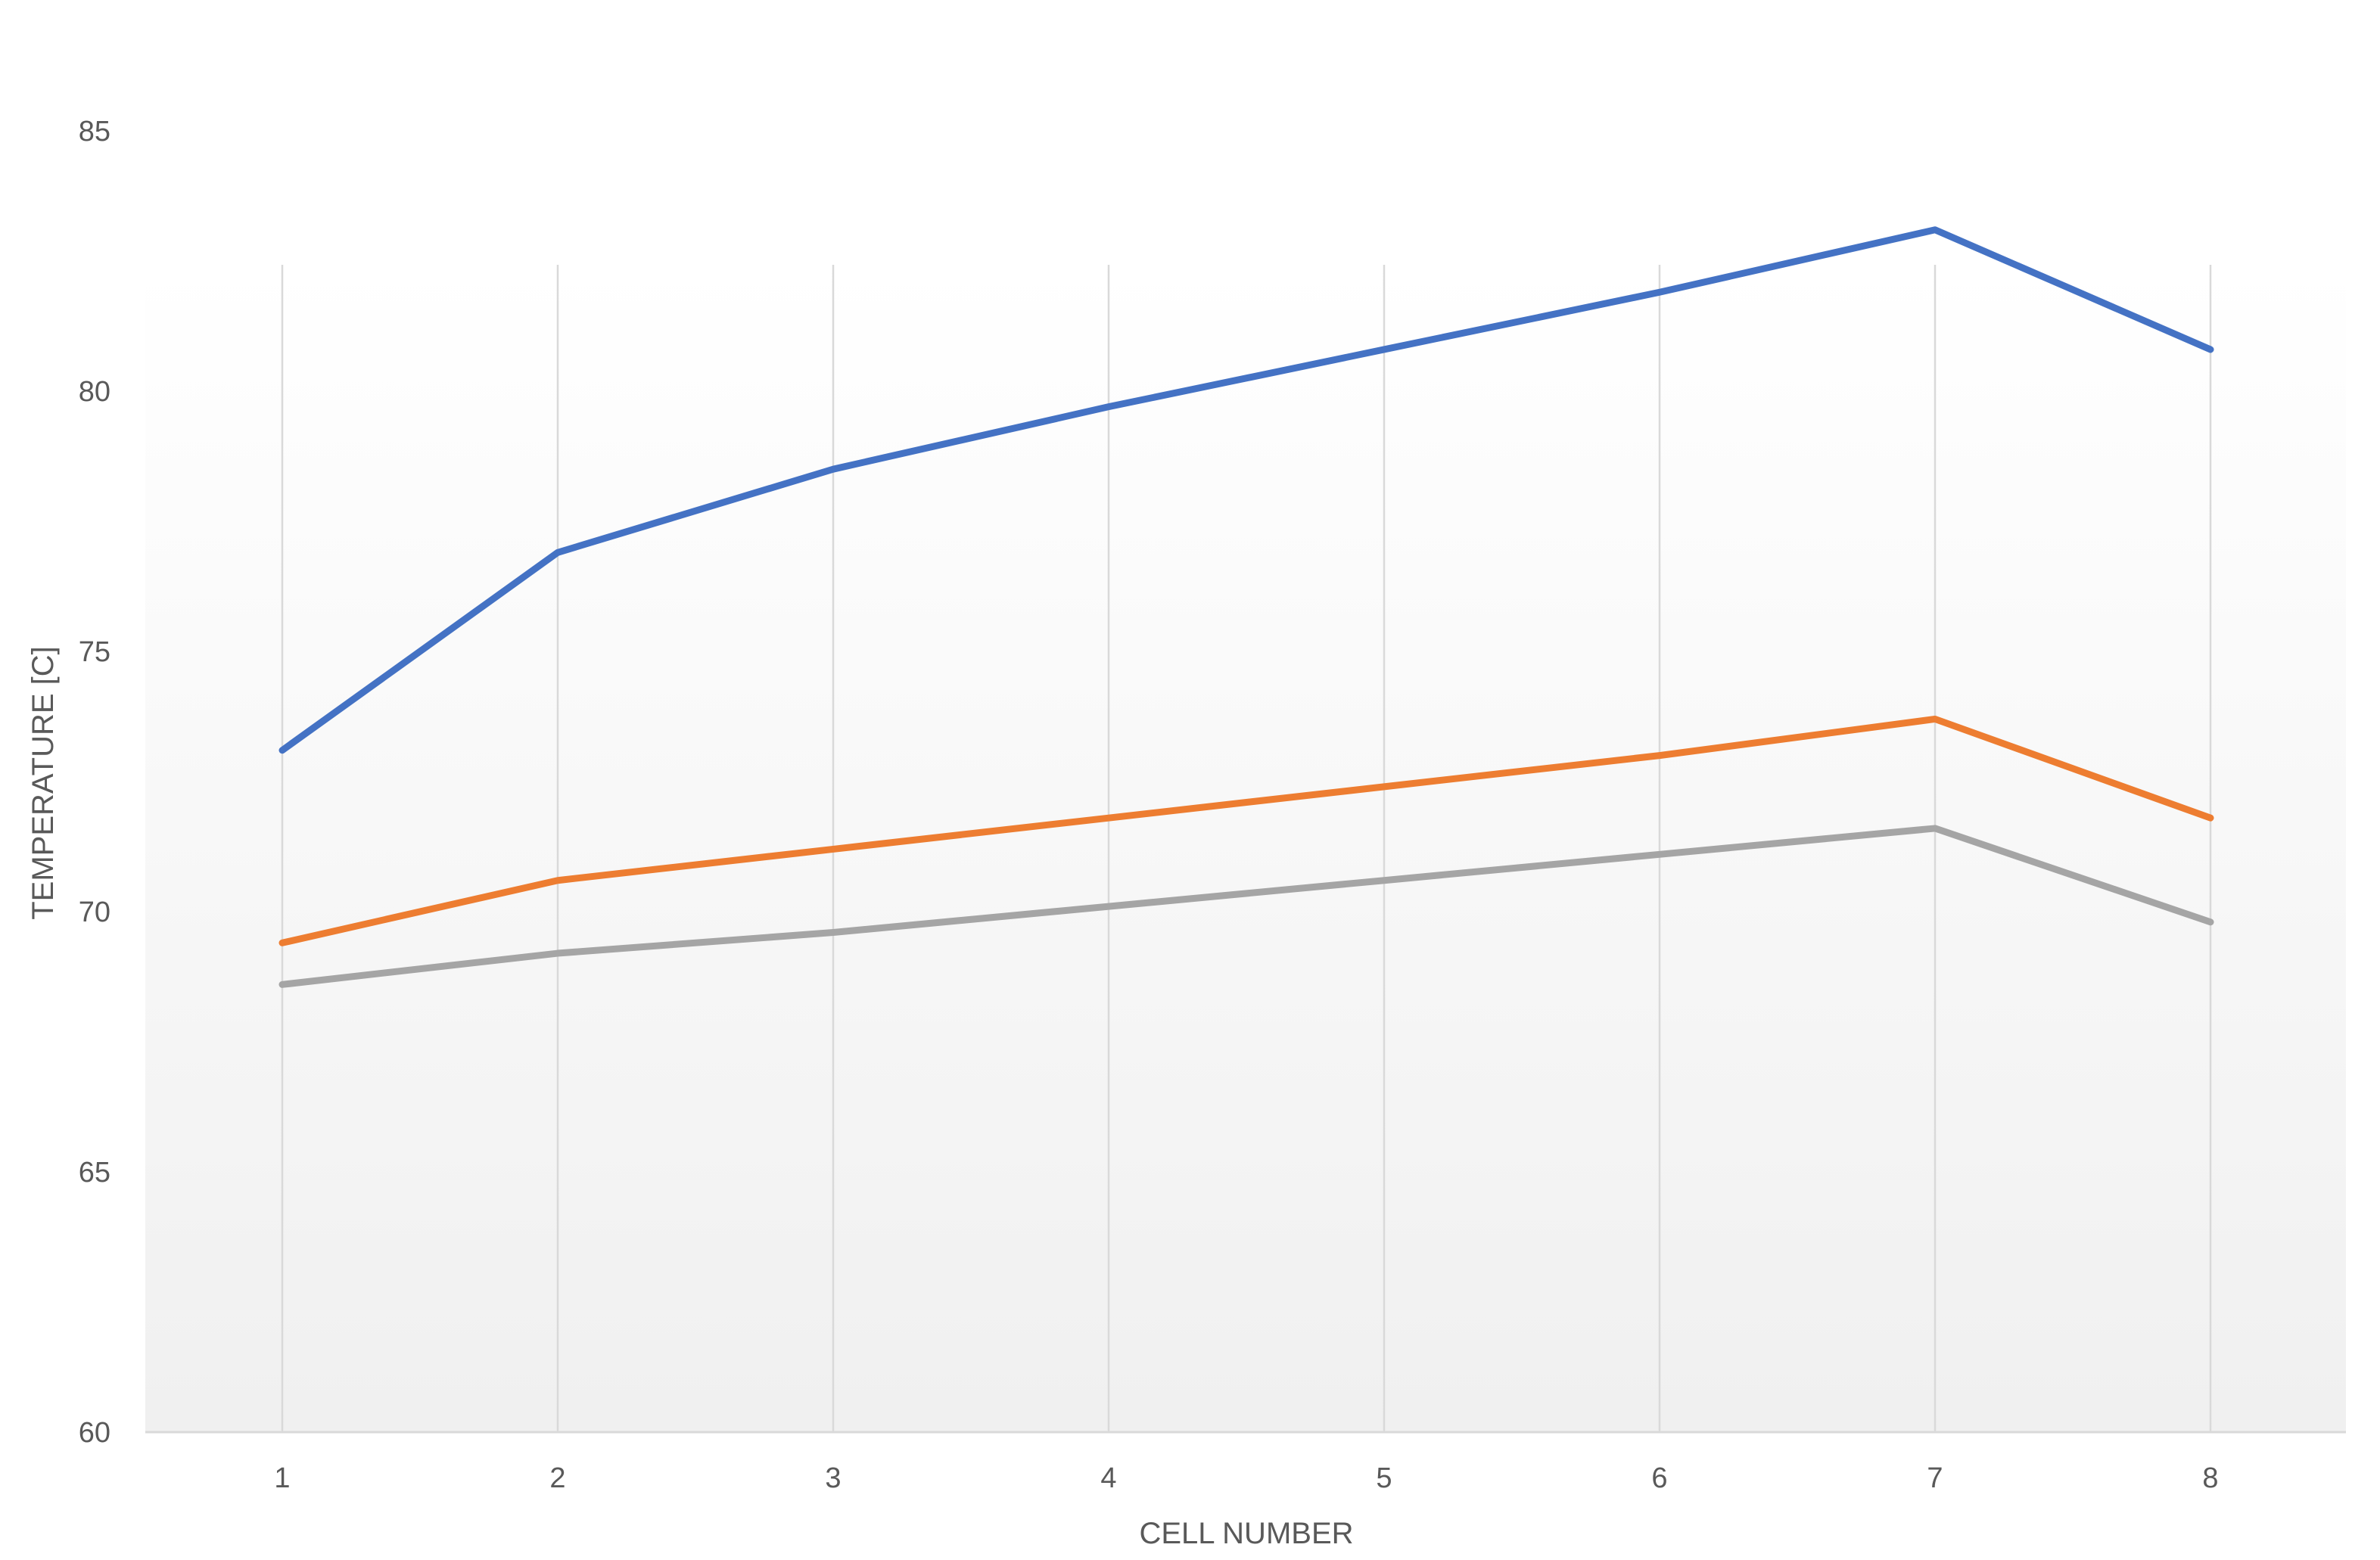 The width and height of the screenshot is (2380, 1560). Describe the element at coordinates (94, 782) in the screenshot. I see `y-tick-labels: 60 65 70 75 80 85` at that location.